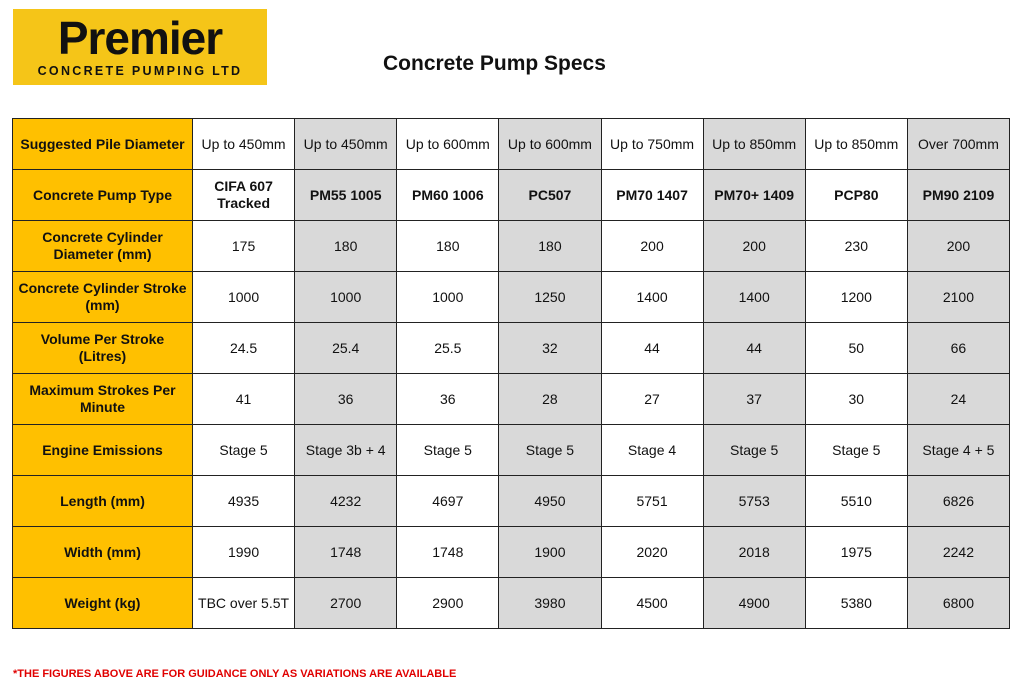  Describe the element at coordinates (652, 501) in the screenshot. I see `table-cell: 5751` at that location.